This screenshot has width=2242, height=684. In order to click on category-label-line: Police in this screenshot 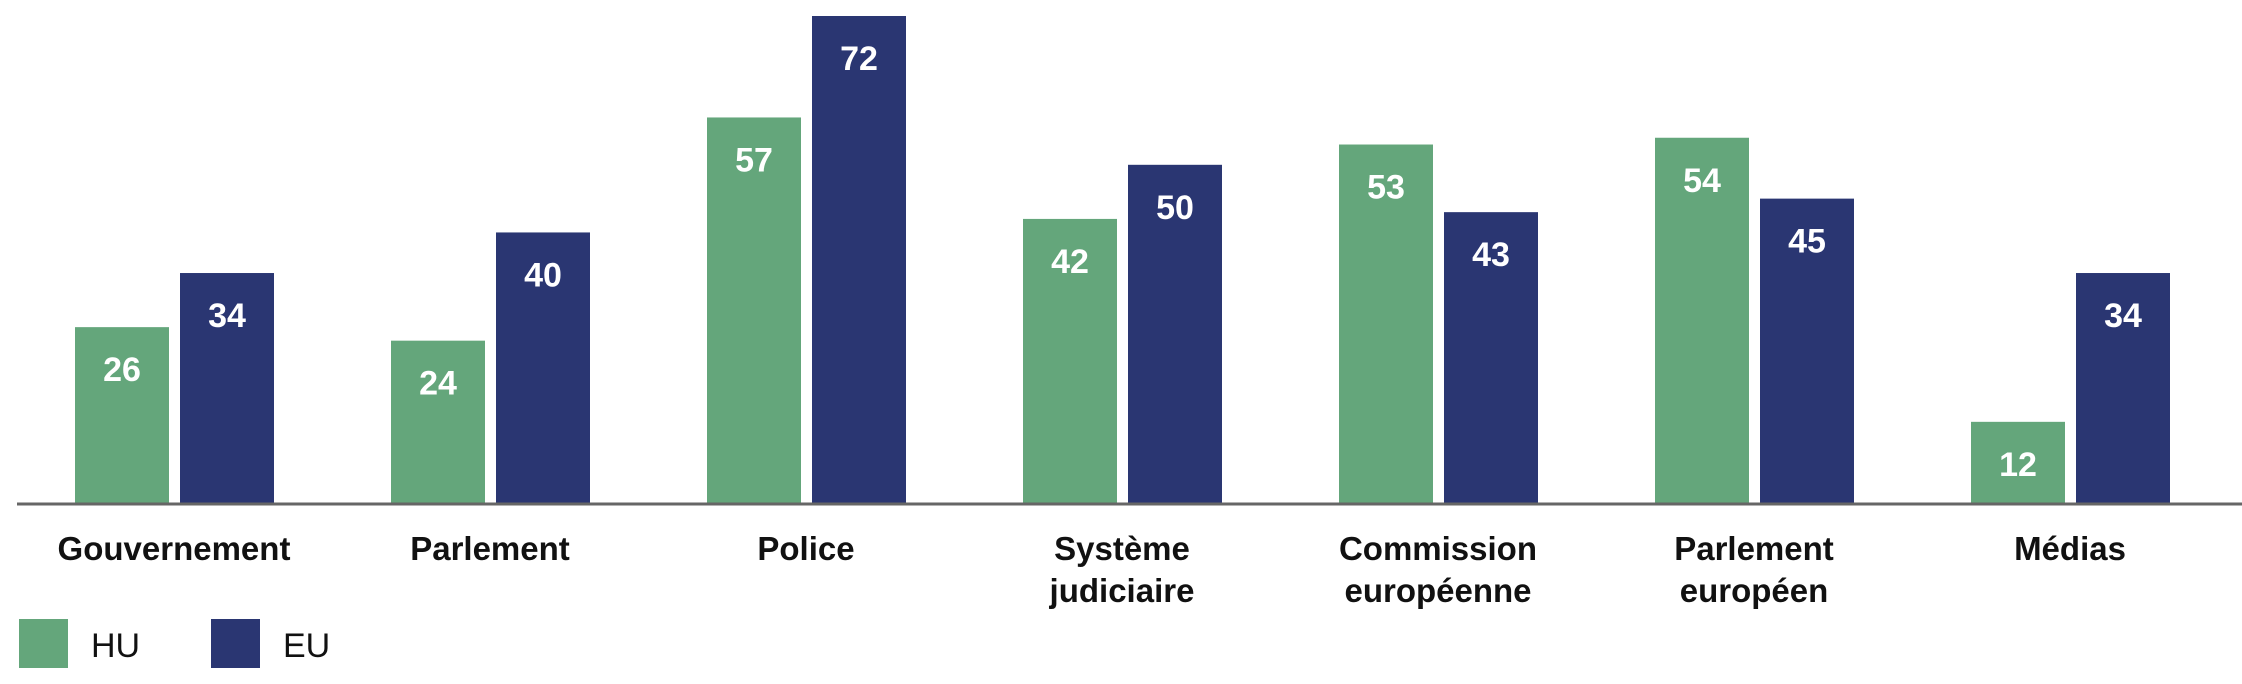, I will do `click(805, 548)`.